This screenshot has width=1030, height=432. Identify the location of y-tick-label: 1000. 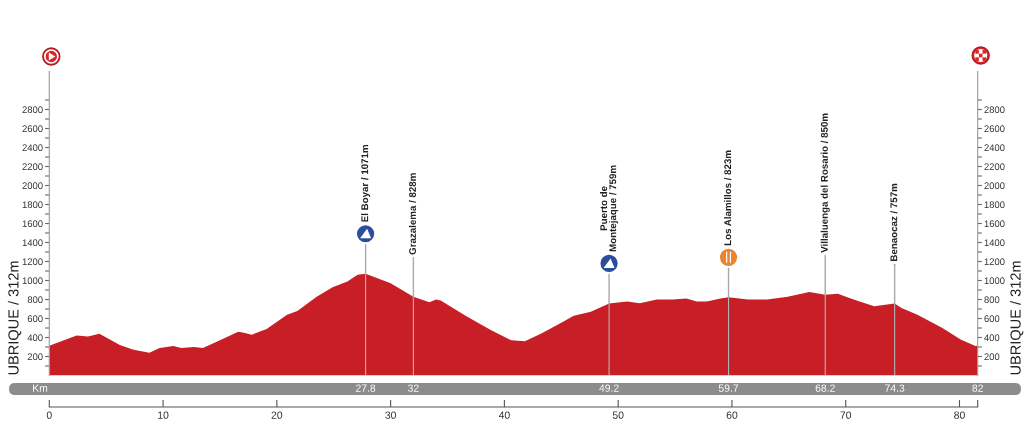
(32, 281).